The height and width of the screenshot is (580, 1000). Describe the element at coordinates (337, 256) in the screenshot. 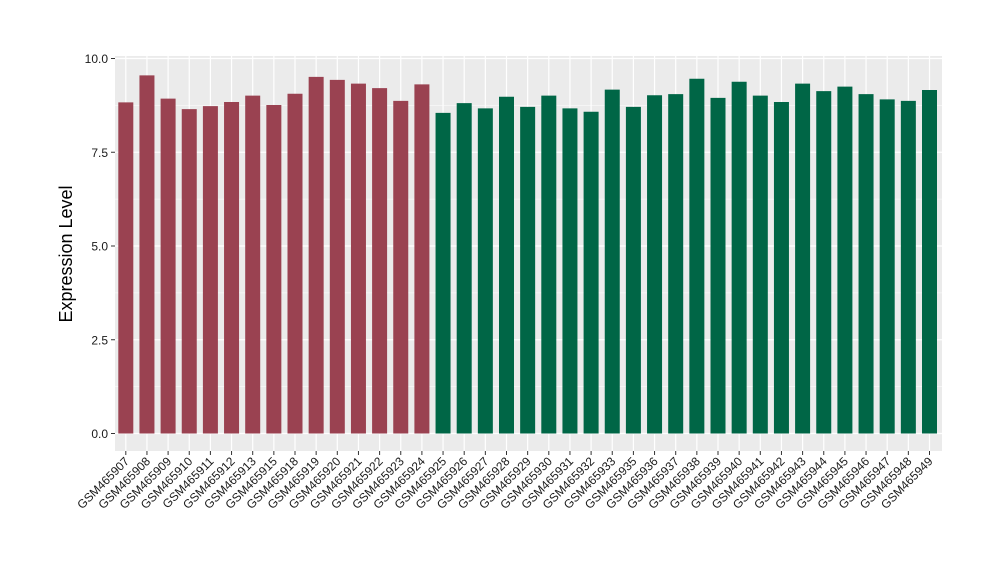

I see `bar-GSM465920` at that location.